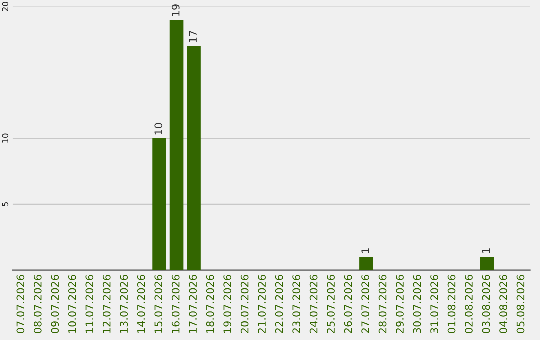 This screenshot has height=340, width=540. What do you see at coordinates (314, 304) in the screenshot?
I see `x-tick-label: 24.07.2026` at bounding box center [314, 304].